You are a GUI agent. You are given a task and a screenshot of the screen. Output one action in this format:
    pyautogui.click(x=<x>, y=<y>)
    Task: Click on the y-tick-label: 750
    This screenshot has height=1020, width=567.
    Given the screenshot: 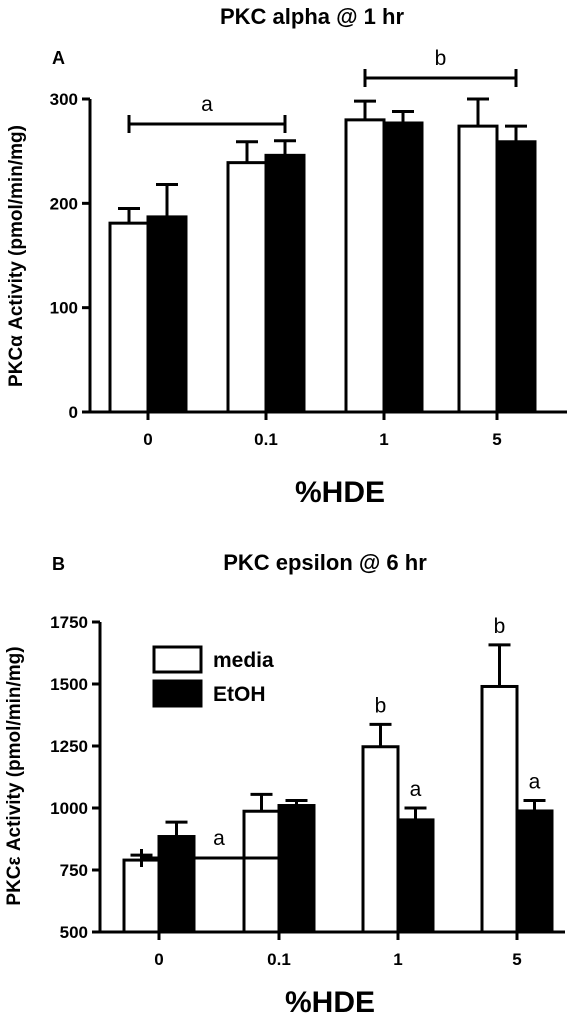 What is the action you would take?
    pyautogui.click(x=74, y=870)
    